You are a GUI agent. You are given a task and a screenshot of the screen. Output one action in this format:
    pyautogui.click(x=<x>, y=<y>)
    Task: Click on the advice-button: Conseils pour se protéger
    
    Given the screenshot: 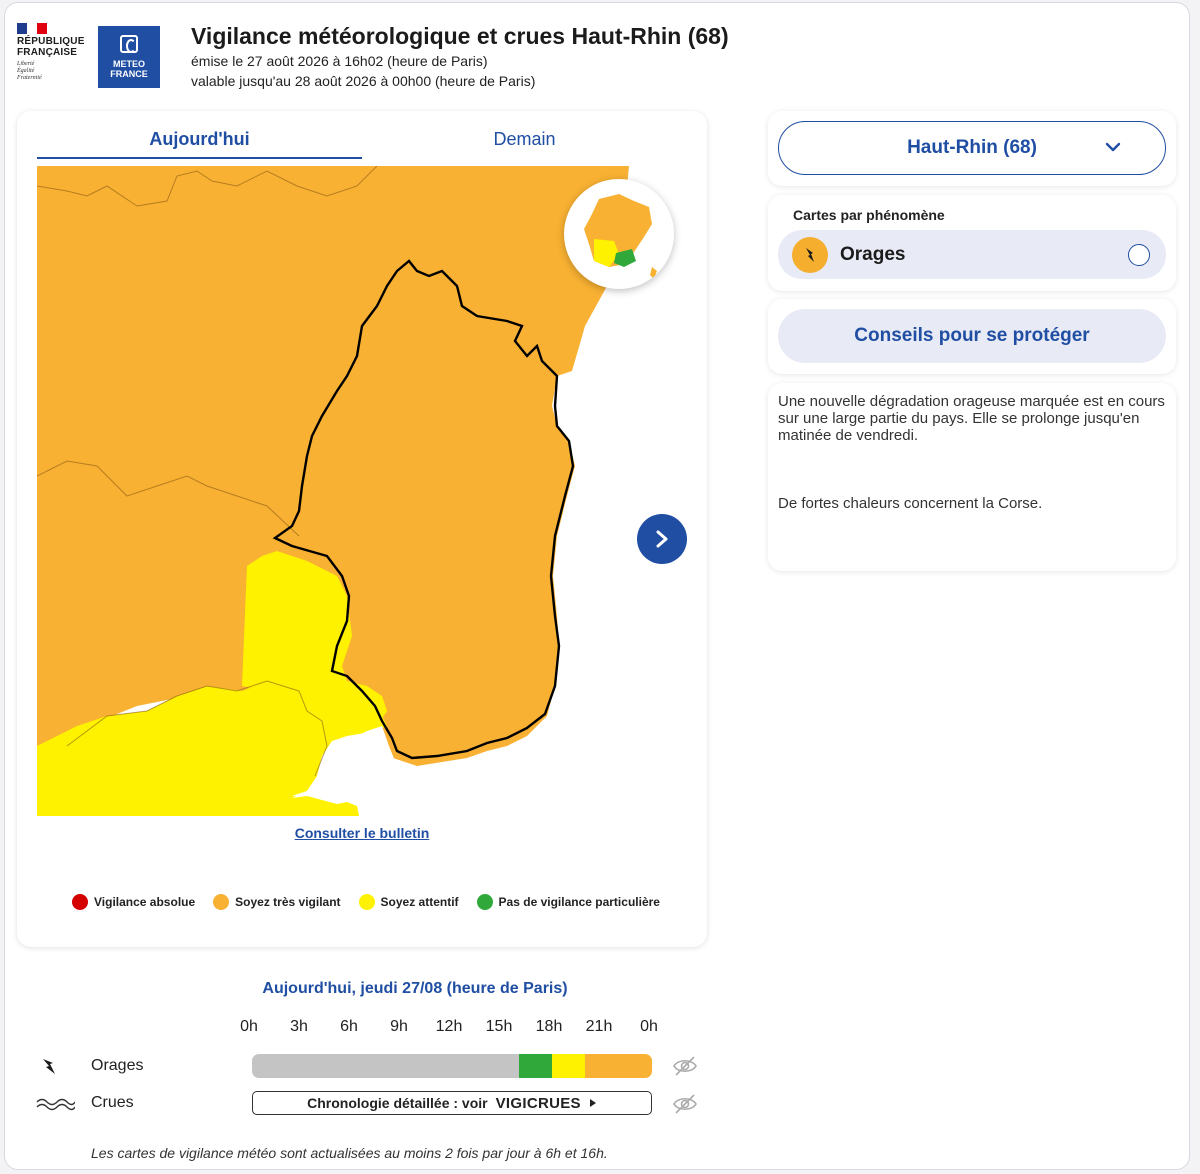 What is the action you would take?
    pyautogui.click(x=972, y=336)
    